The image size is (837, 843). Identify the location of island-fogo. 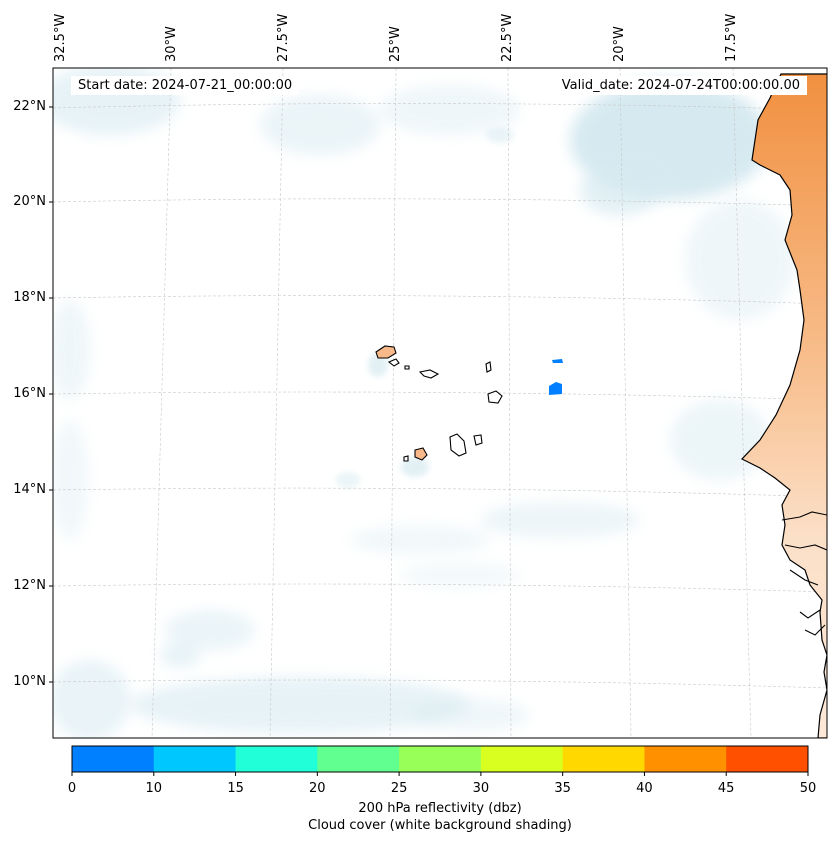
(421, 454).